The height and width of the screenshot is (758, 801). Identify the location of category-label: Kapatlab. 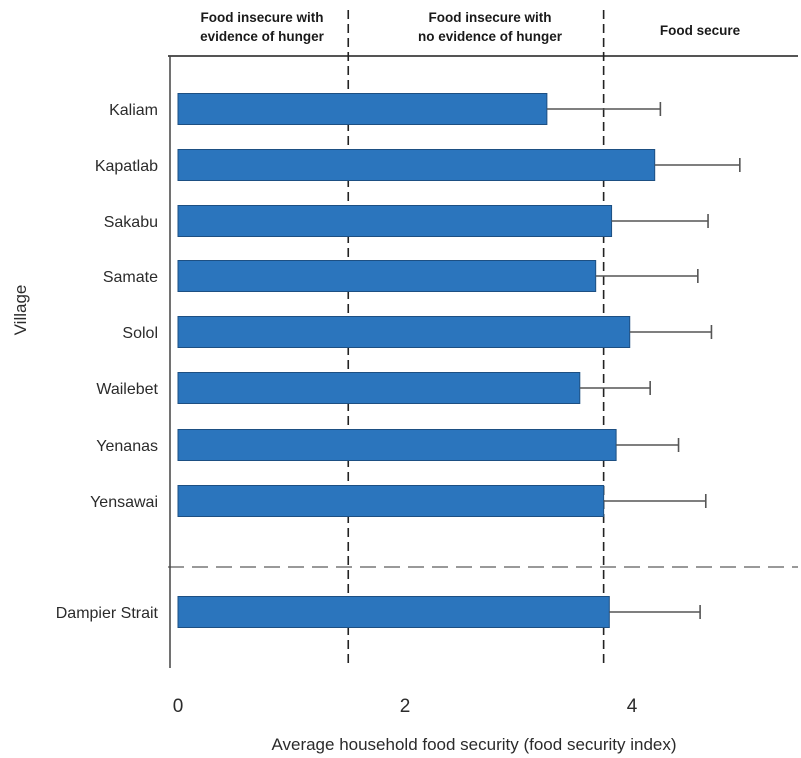
(126, 166).